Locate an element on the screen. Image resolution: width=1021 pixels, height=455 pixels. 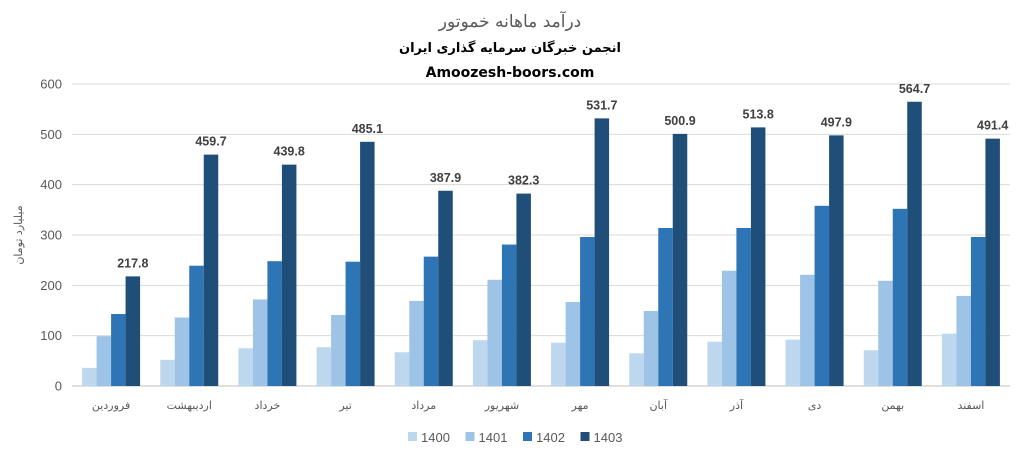
data-label: 513.8 is located at coordinates (758, 114).